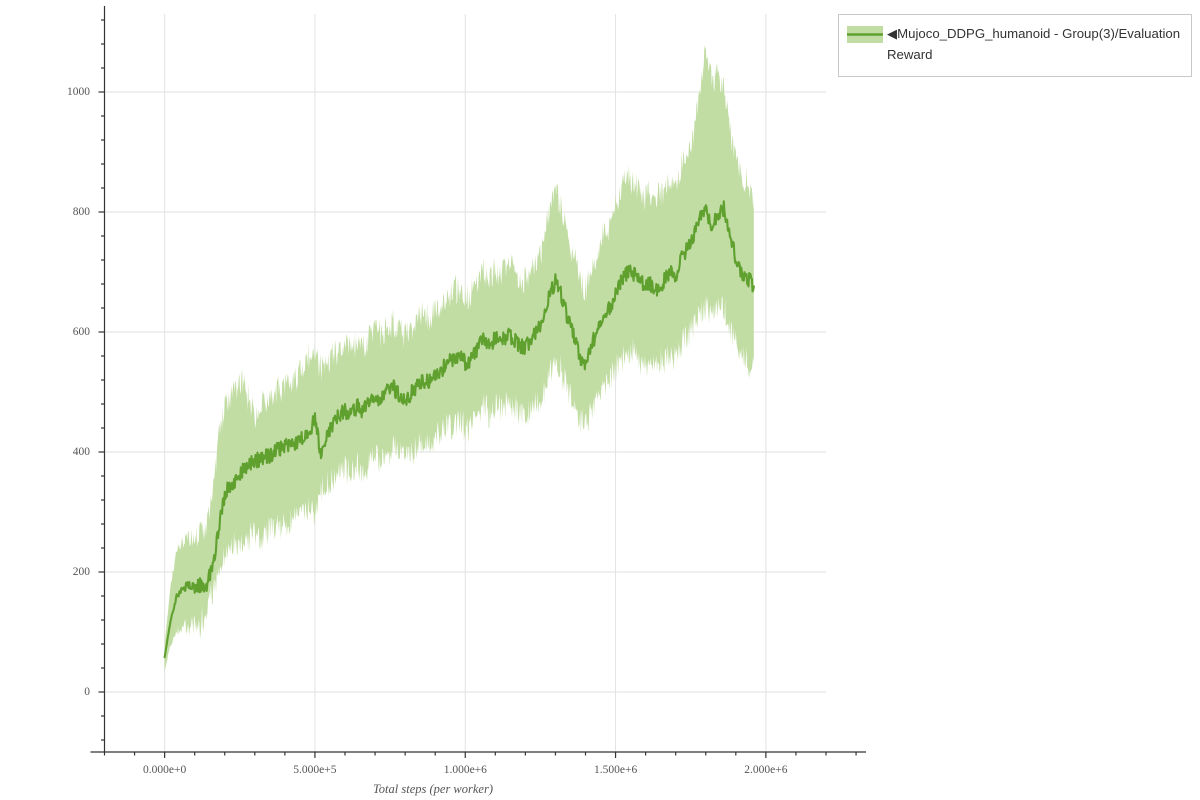 The height and width of the screenshot is (800, 1200). Describe the element at coordinates (81, 452) in the screenshot. I see `y-tick-label: 400` at that location.